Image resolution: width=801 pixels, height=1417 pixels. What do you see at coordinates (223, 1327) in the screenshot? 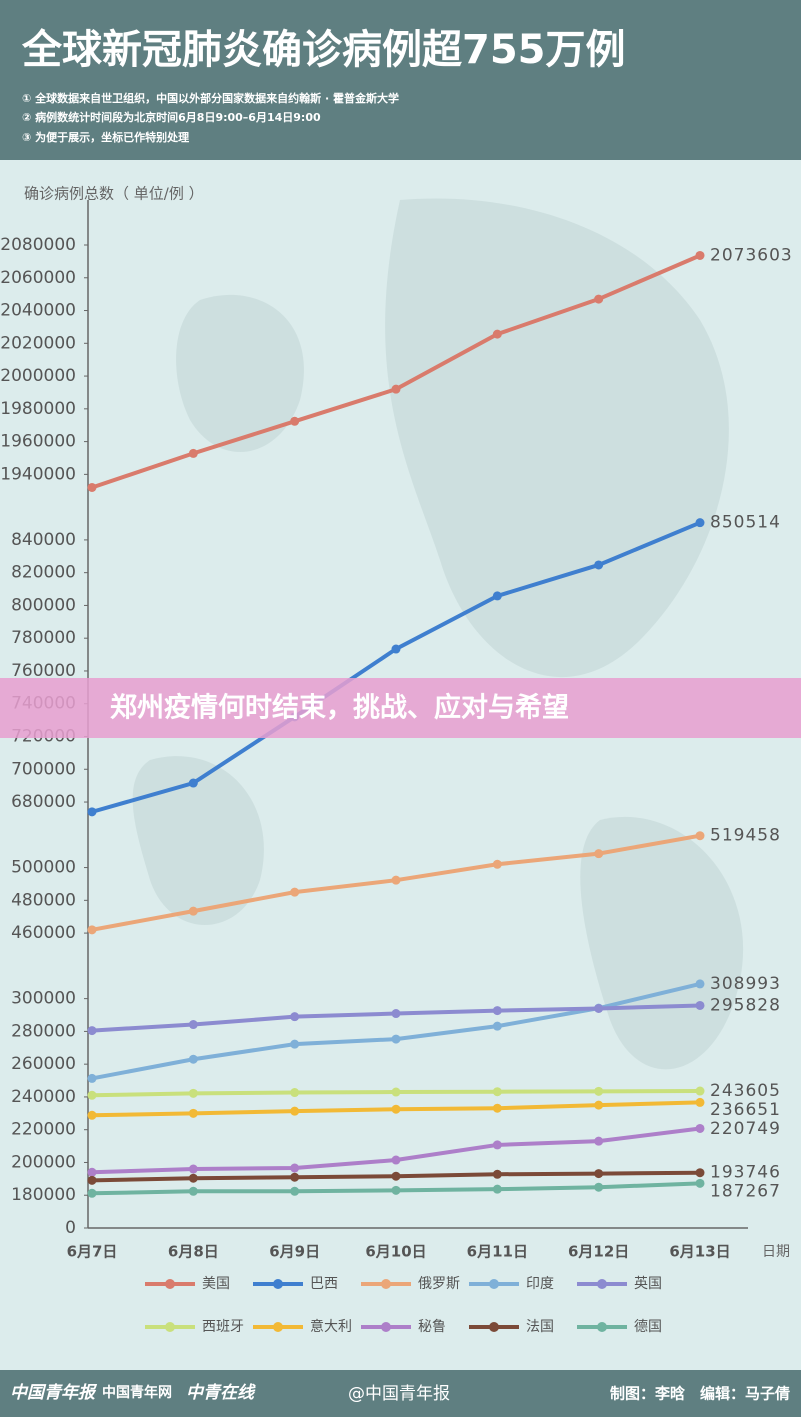
I see `legend-label: 西班牙` at bounding box center [223, 1327].